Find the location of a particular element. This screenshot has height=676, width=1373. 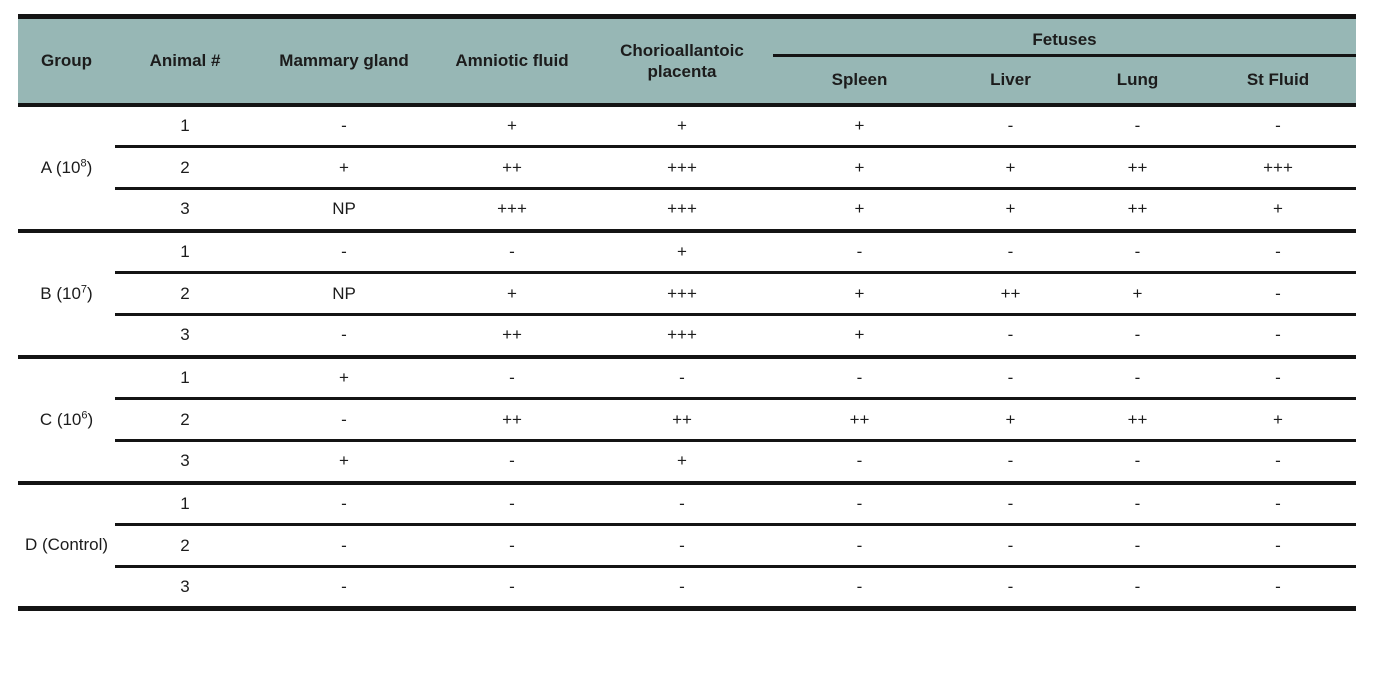

table-row: 2- ++ ++ ++ + ++ + is located at coordinates (687, 420).